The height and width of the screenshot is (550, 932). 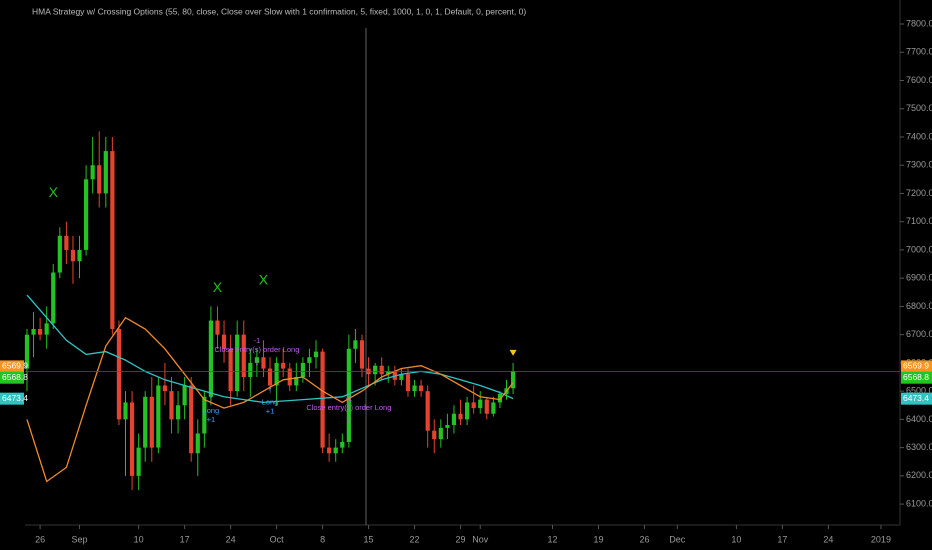 I want to click on y-tick-label: 7700.0, so click(x=919, y=52).